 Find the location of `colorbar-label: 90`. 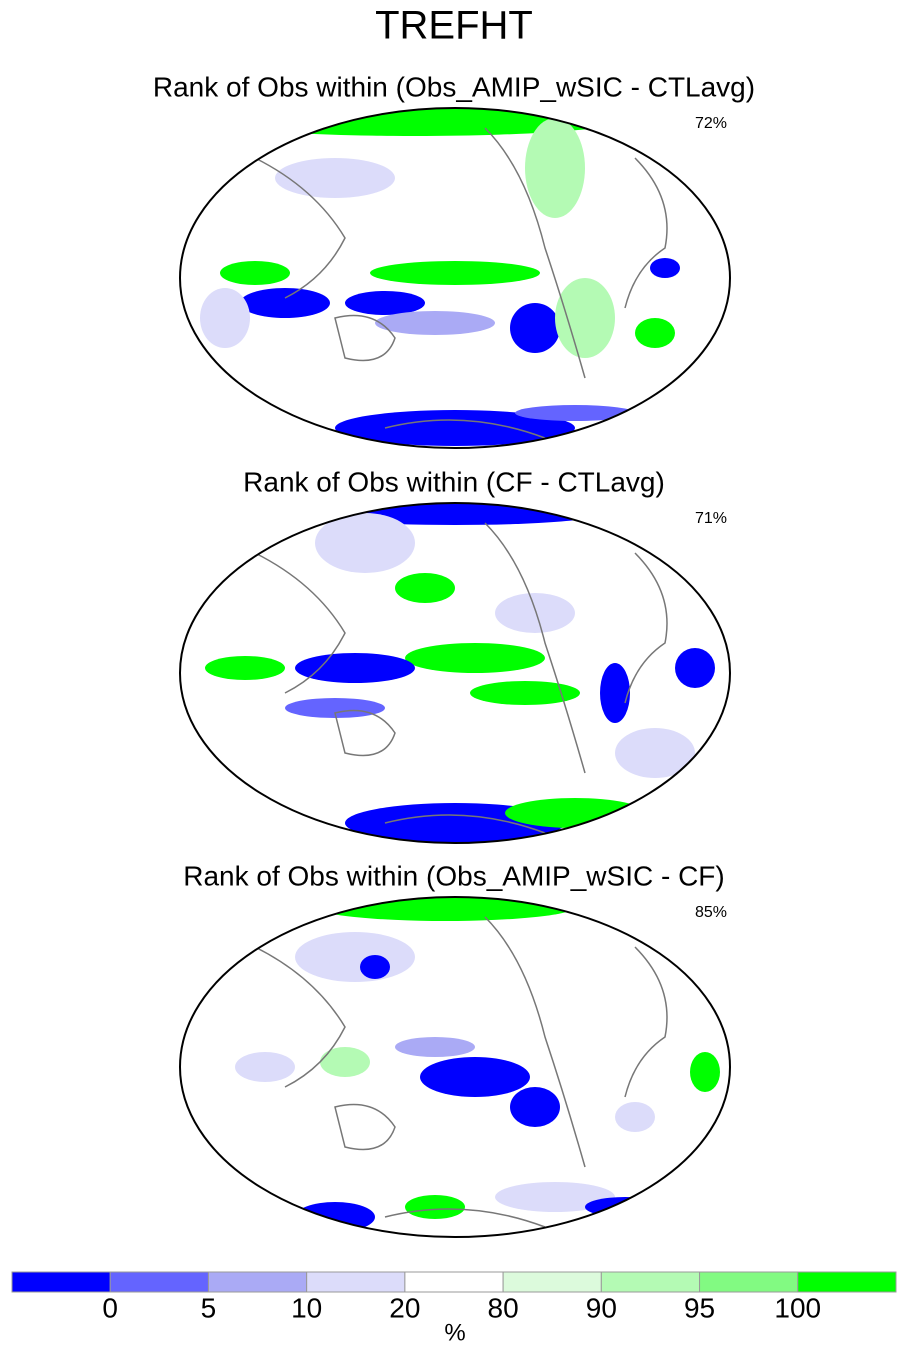

colorbar-label: 90 is located at coordinates (601, 1307).